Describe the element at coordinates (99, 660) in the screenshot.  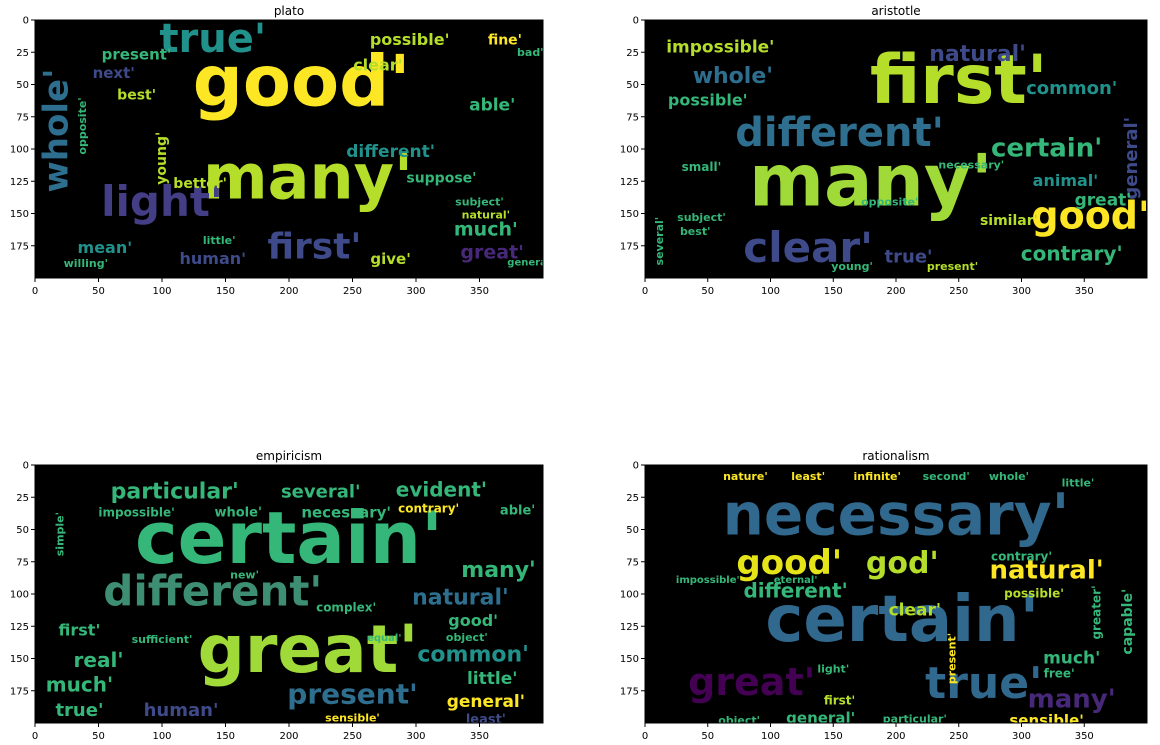
I see `word: real'` at that location.